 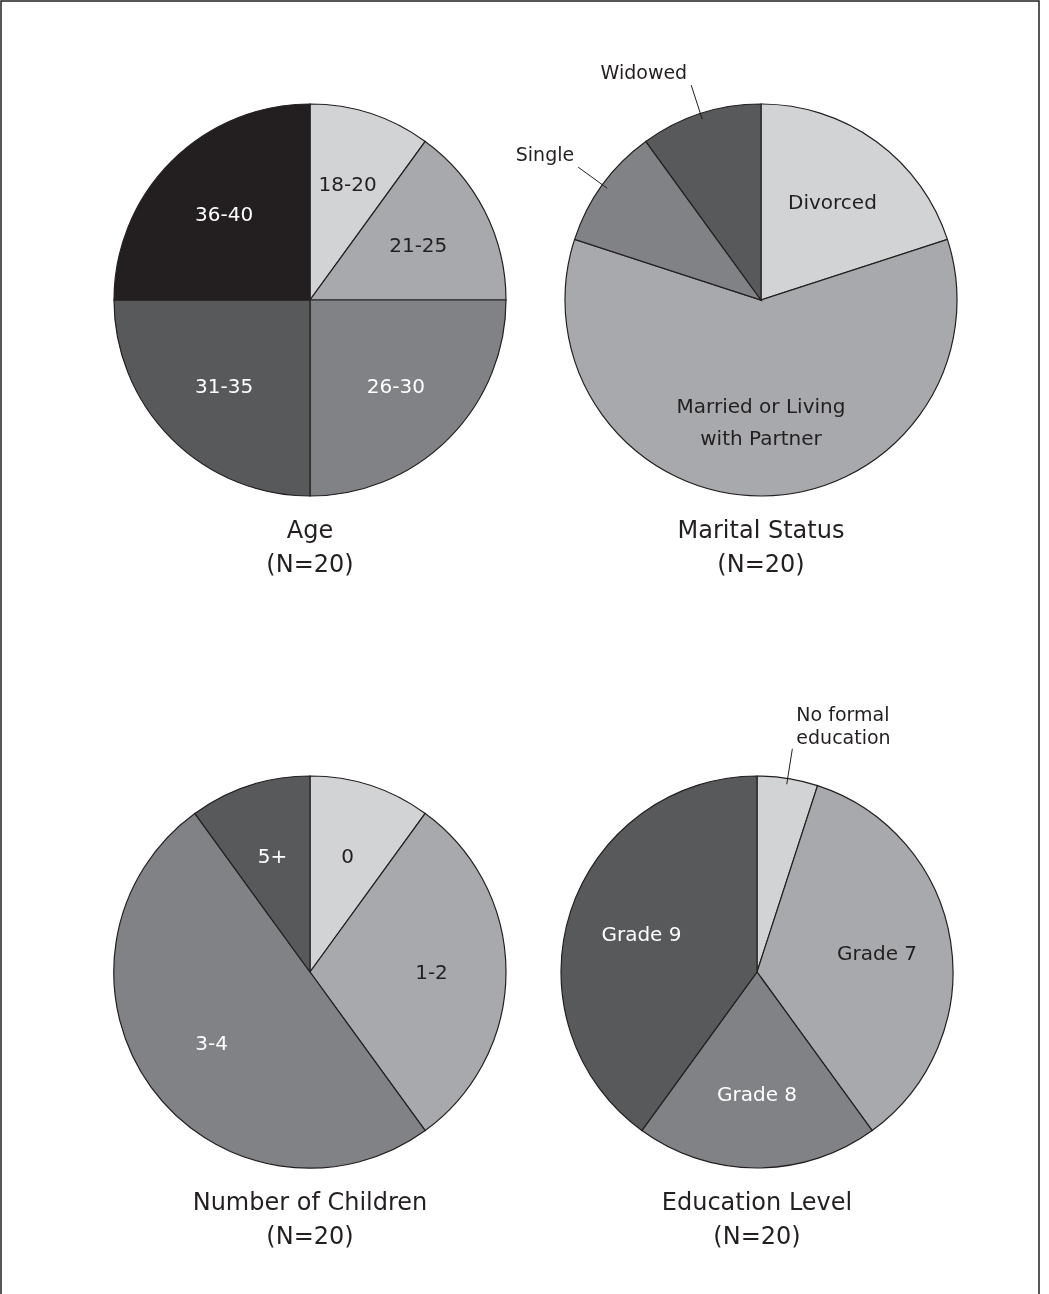 What do you see at coordinates (224, 385) in the screenshot?
I see `slice-label: 31-35` at bounding box center [224, 385].